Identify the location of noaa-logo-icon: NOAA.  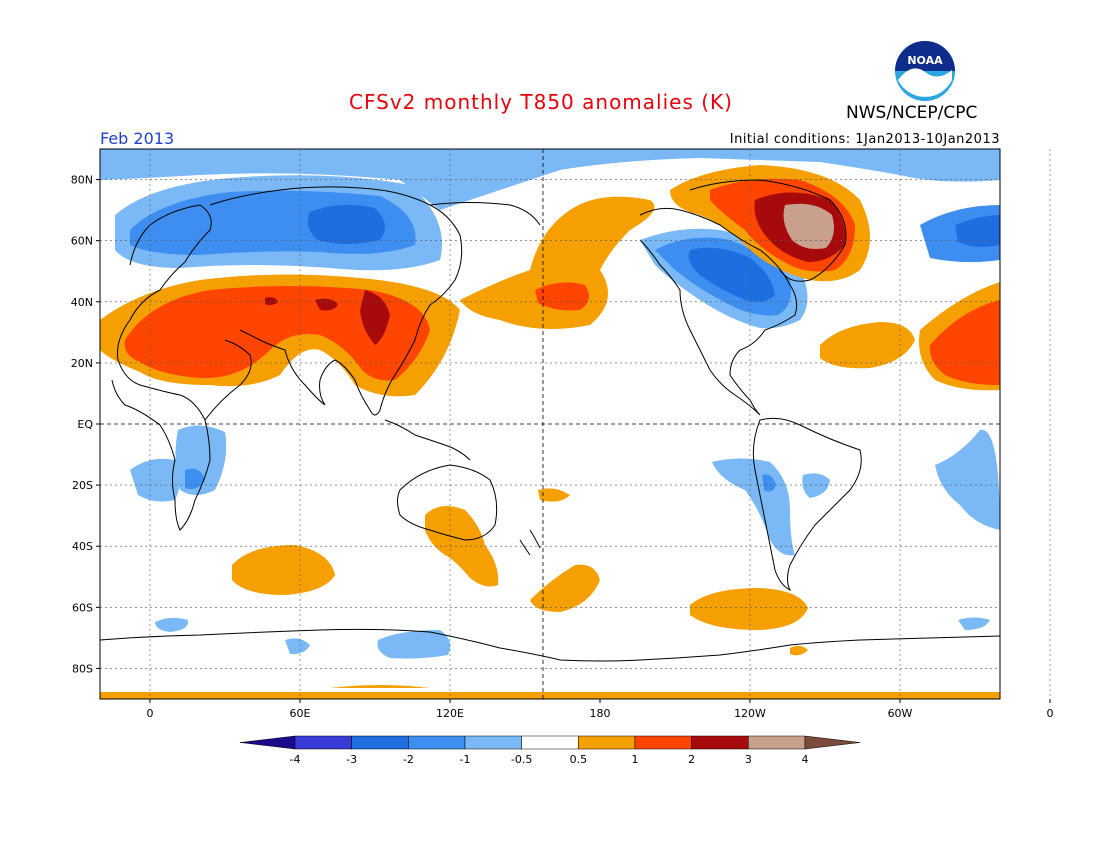
(925, 71).